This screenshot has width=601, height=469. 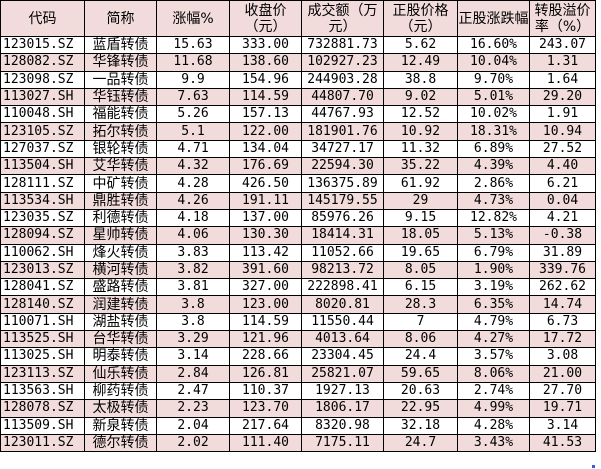 What do you see at coordinates (193, 218) in the screenshot?
I see `cell-change-pct: 4.18` at bounding box center [193, 218].